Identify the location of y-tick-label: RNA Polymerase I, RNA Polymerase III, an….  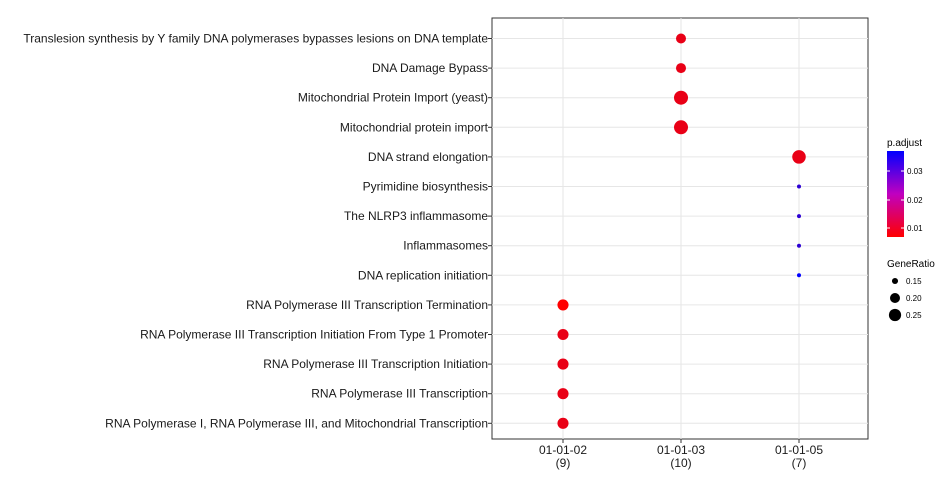
(296, 423).